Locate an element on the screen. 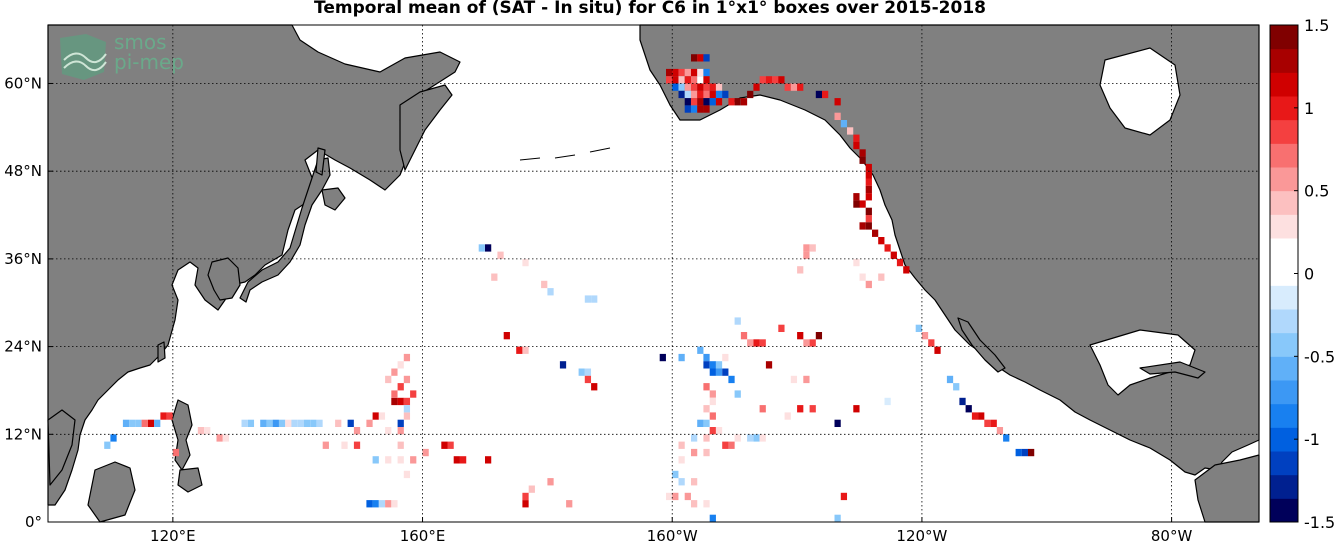 This screenshot has width=1343, height=544. lat-label: 12°N is located at coordinates (23, 434).